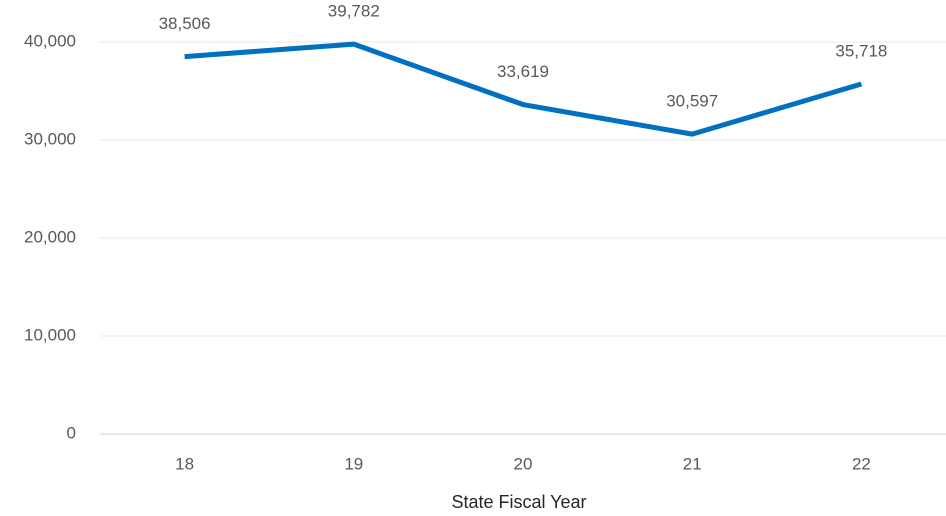 The width and height of the screenshot is (946, 516). Describe the element at coordinates (353, 463) in the screenshot. I see `x-tick-label: 19` at that location.